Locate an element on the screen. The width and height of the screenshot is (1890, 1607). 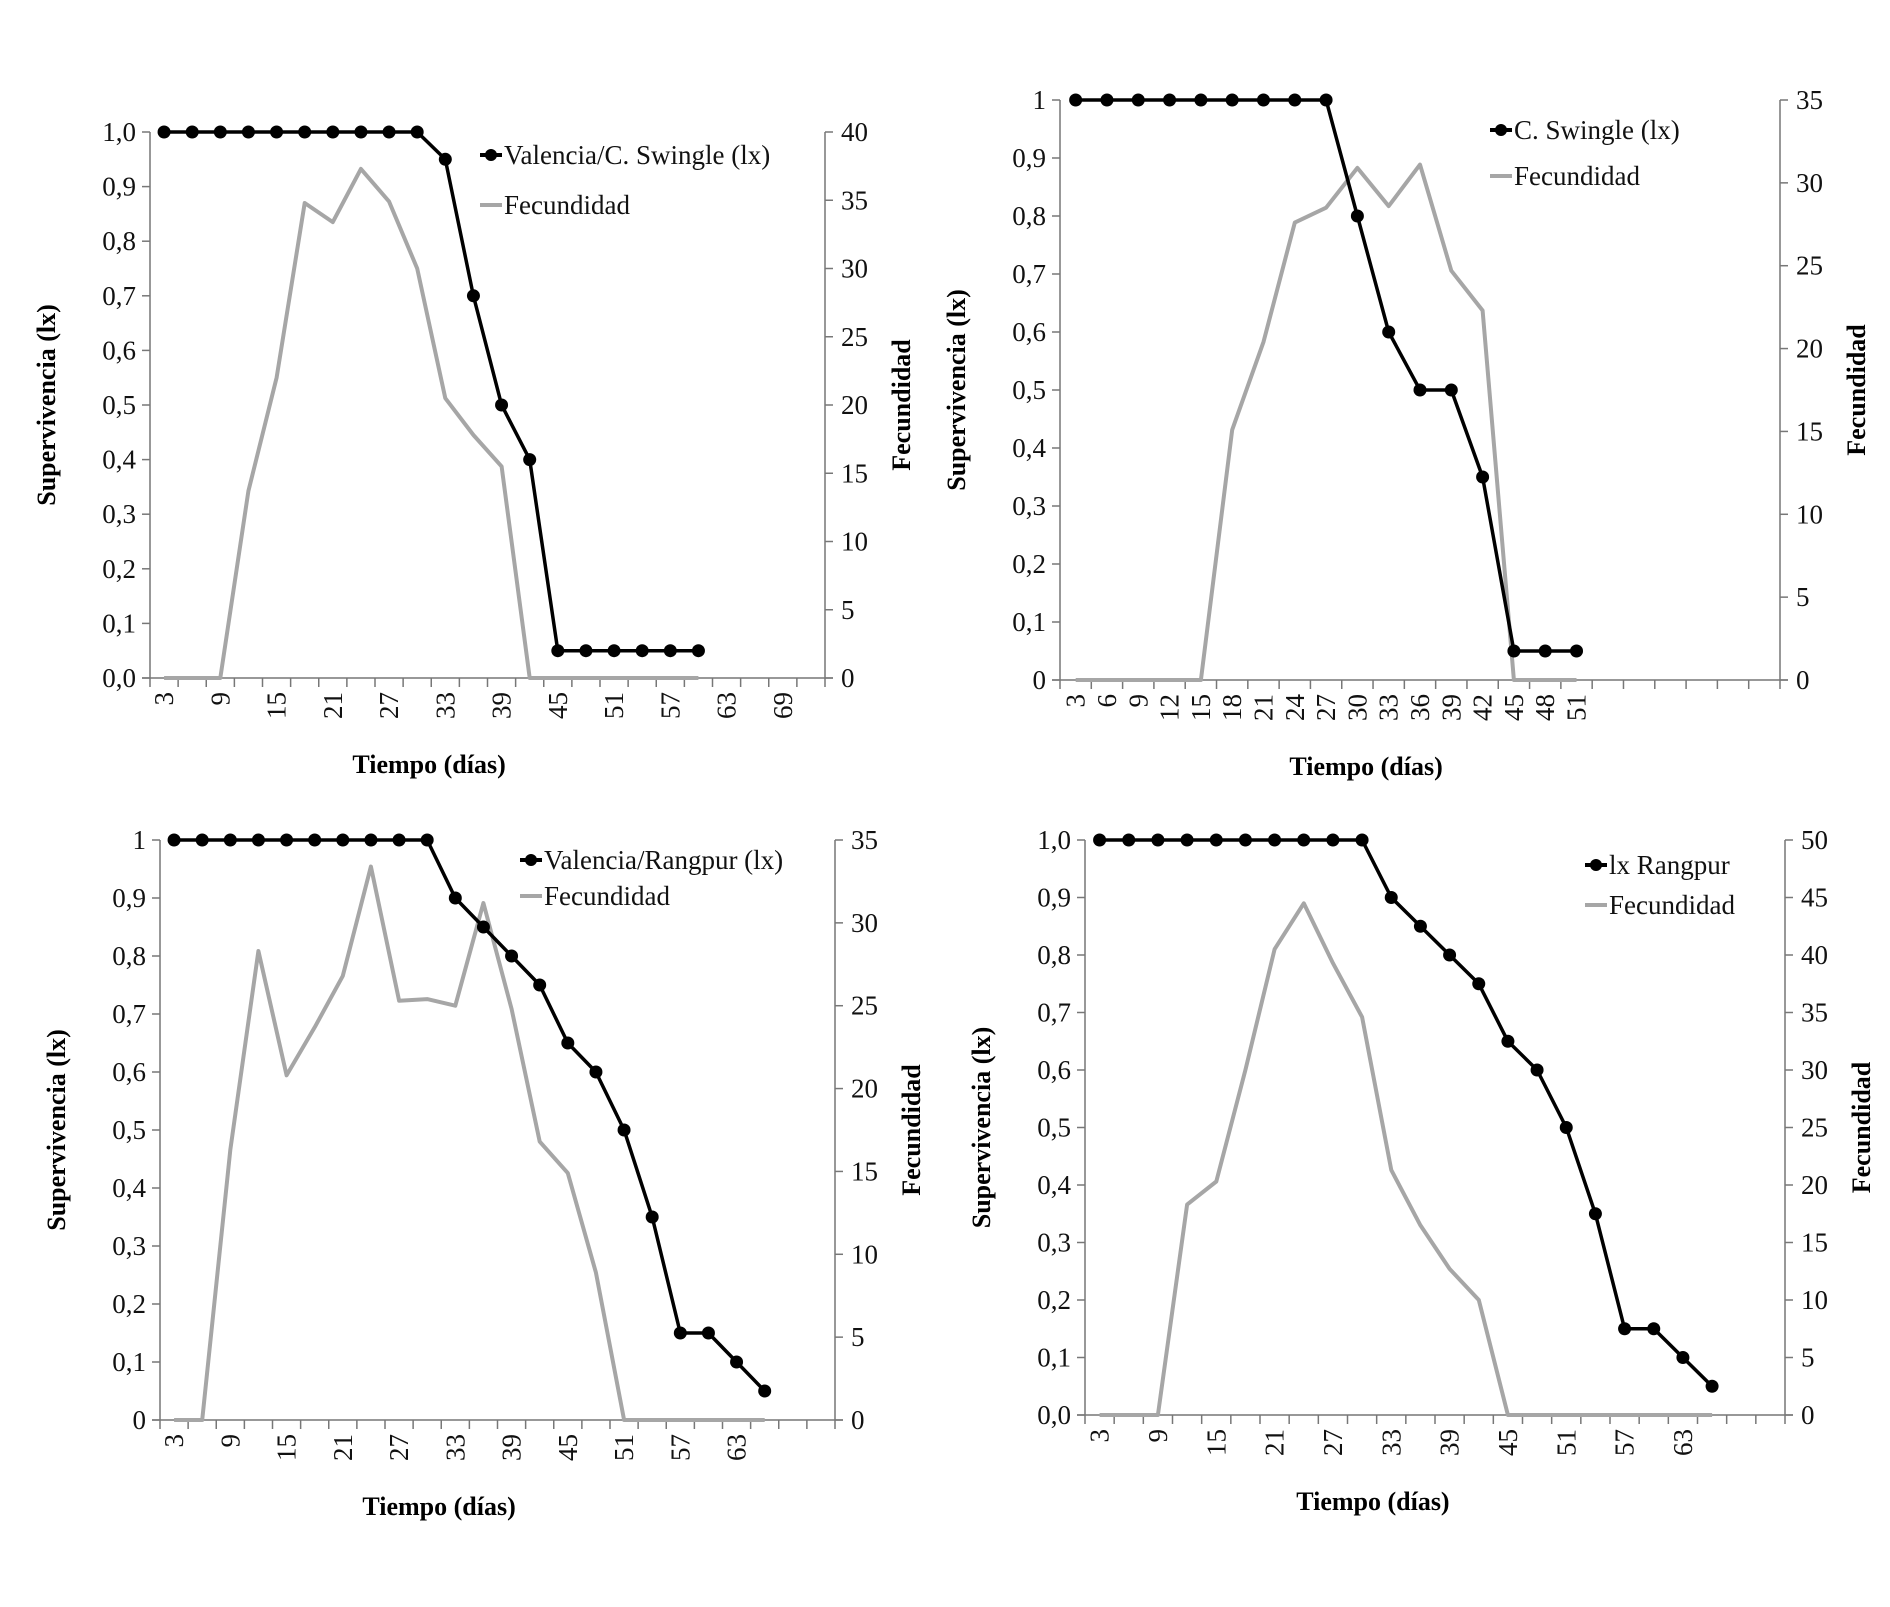
y-tick-label-left: 0,7 is located at coordinates (1054, 1013).